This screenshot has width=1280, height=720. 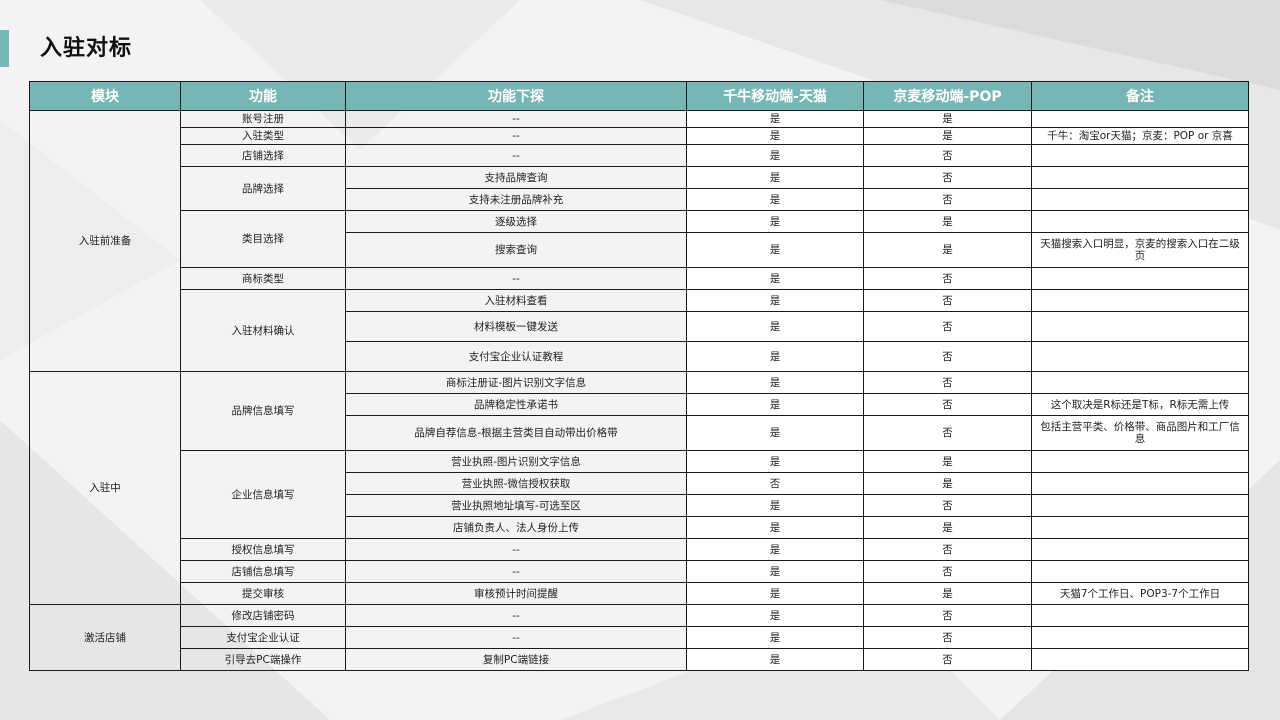 I want to click on table-row: 授权信息填写 -- 是否, so click(x=639, y=549).